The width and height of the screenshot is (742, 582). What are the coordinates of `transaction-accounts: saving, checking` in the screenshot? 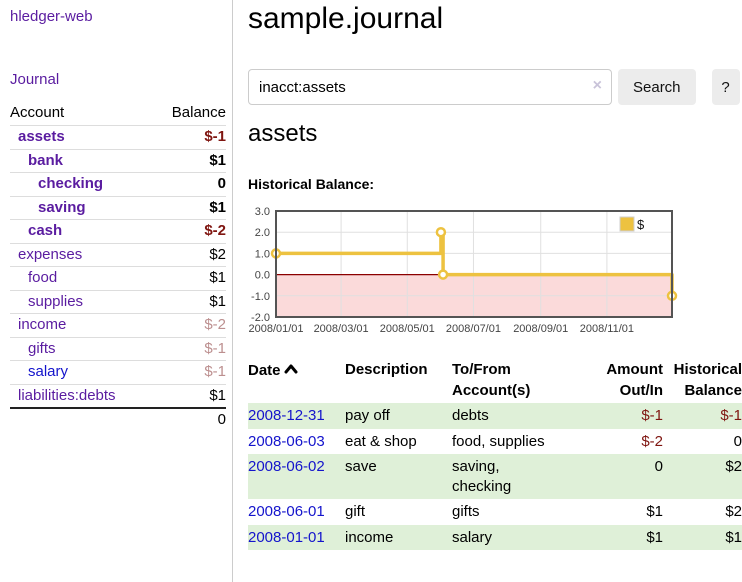 It's located at (482, 476).